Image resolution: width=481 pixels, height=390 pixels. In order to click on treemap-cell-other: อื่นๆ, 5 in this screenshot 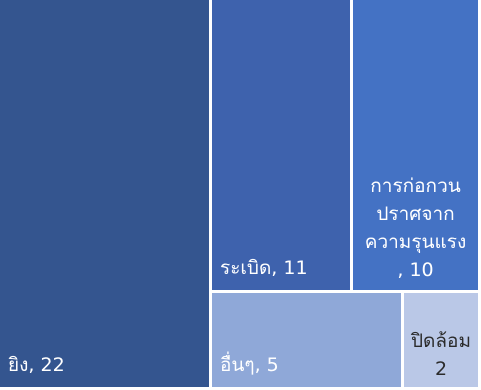, I will do `click(306, 340)`.